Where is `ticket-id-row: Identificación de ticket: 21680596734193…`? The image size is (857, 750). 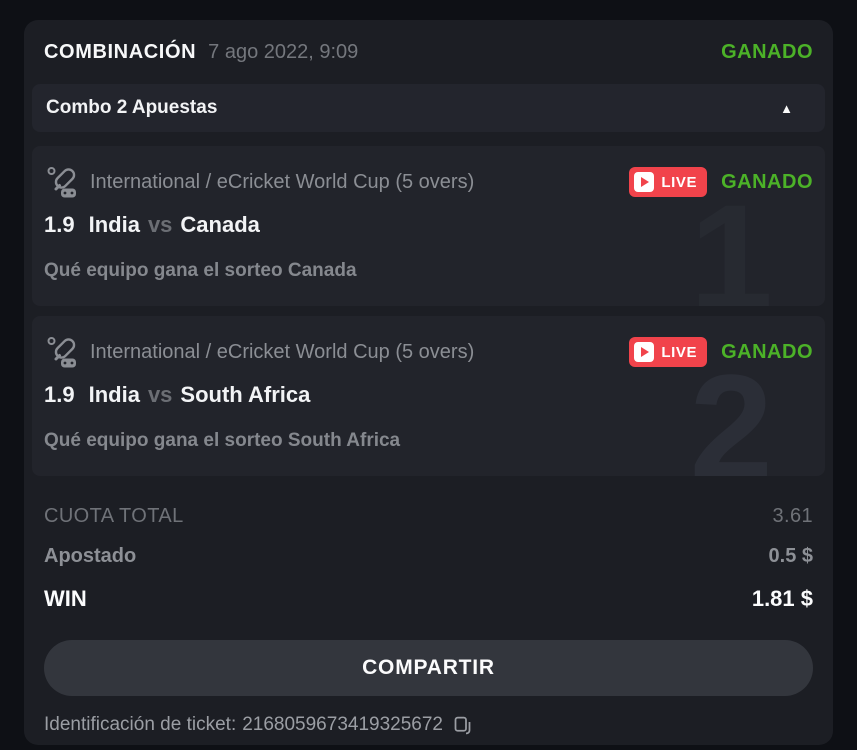
ticket-id-row: Identificación de ticket: 21680596734193… is located at coordinates (428, 725).